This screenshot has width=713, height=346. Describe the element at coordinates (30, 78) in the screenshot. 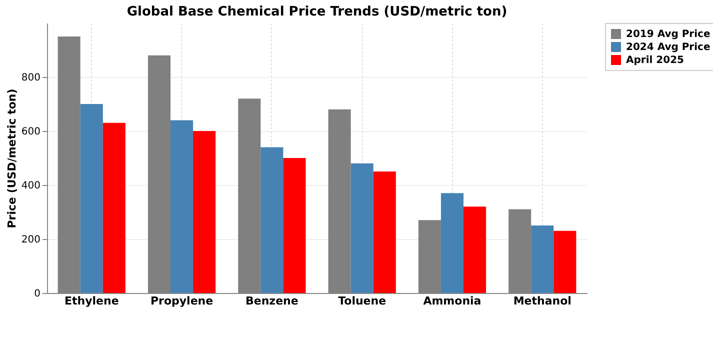

I see `y-tick-label: 800` at that location.